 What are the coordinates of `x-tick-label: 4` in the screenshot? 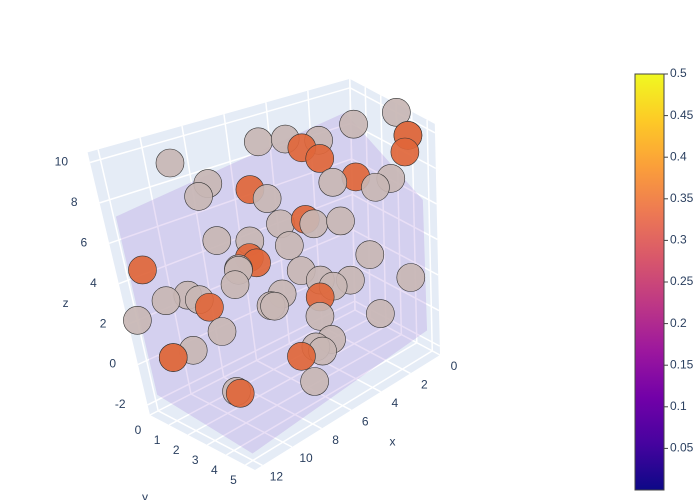 It's located at (394, 403).